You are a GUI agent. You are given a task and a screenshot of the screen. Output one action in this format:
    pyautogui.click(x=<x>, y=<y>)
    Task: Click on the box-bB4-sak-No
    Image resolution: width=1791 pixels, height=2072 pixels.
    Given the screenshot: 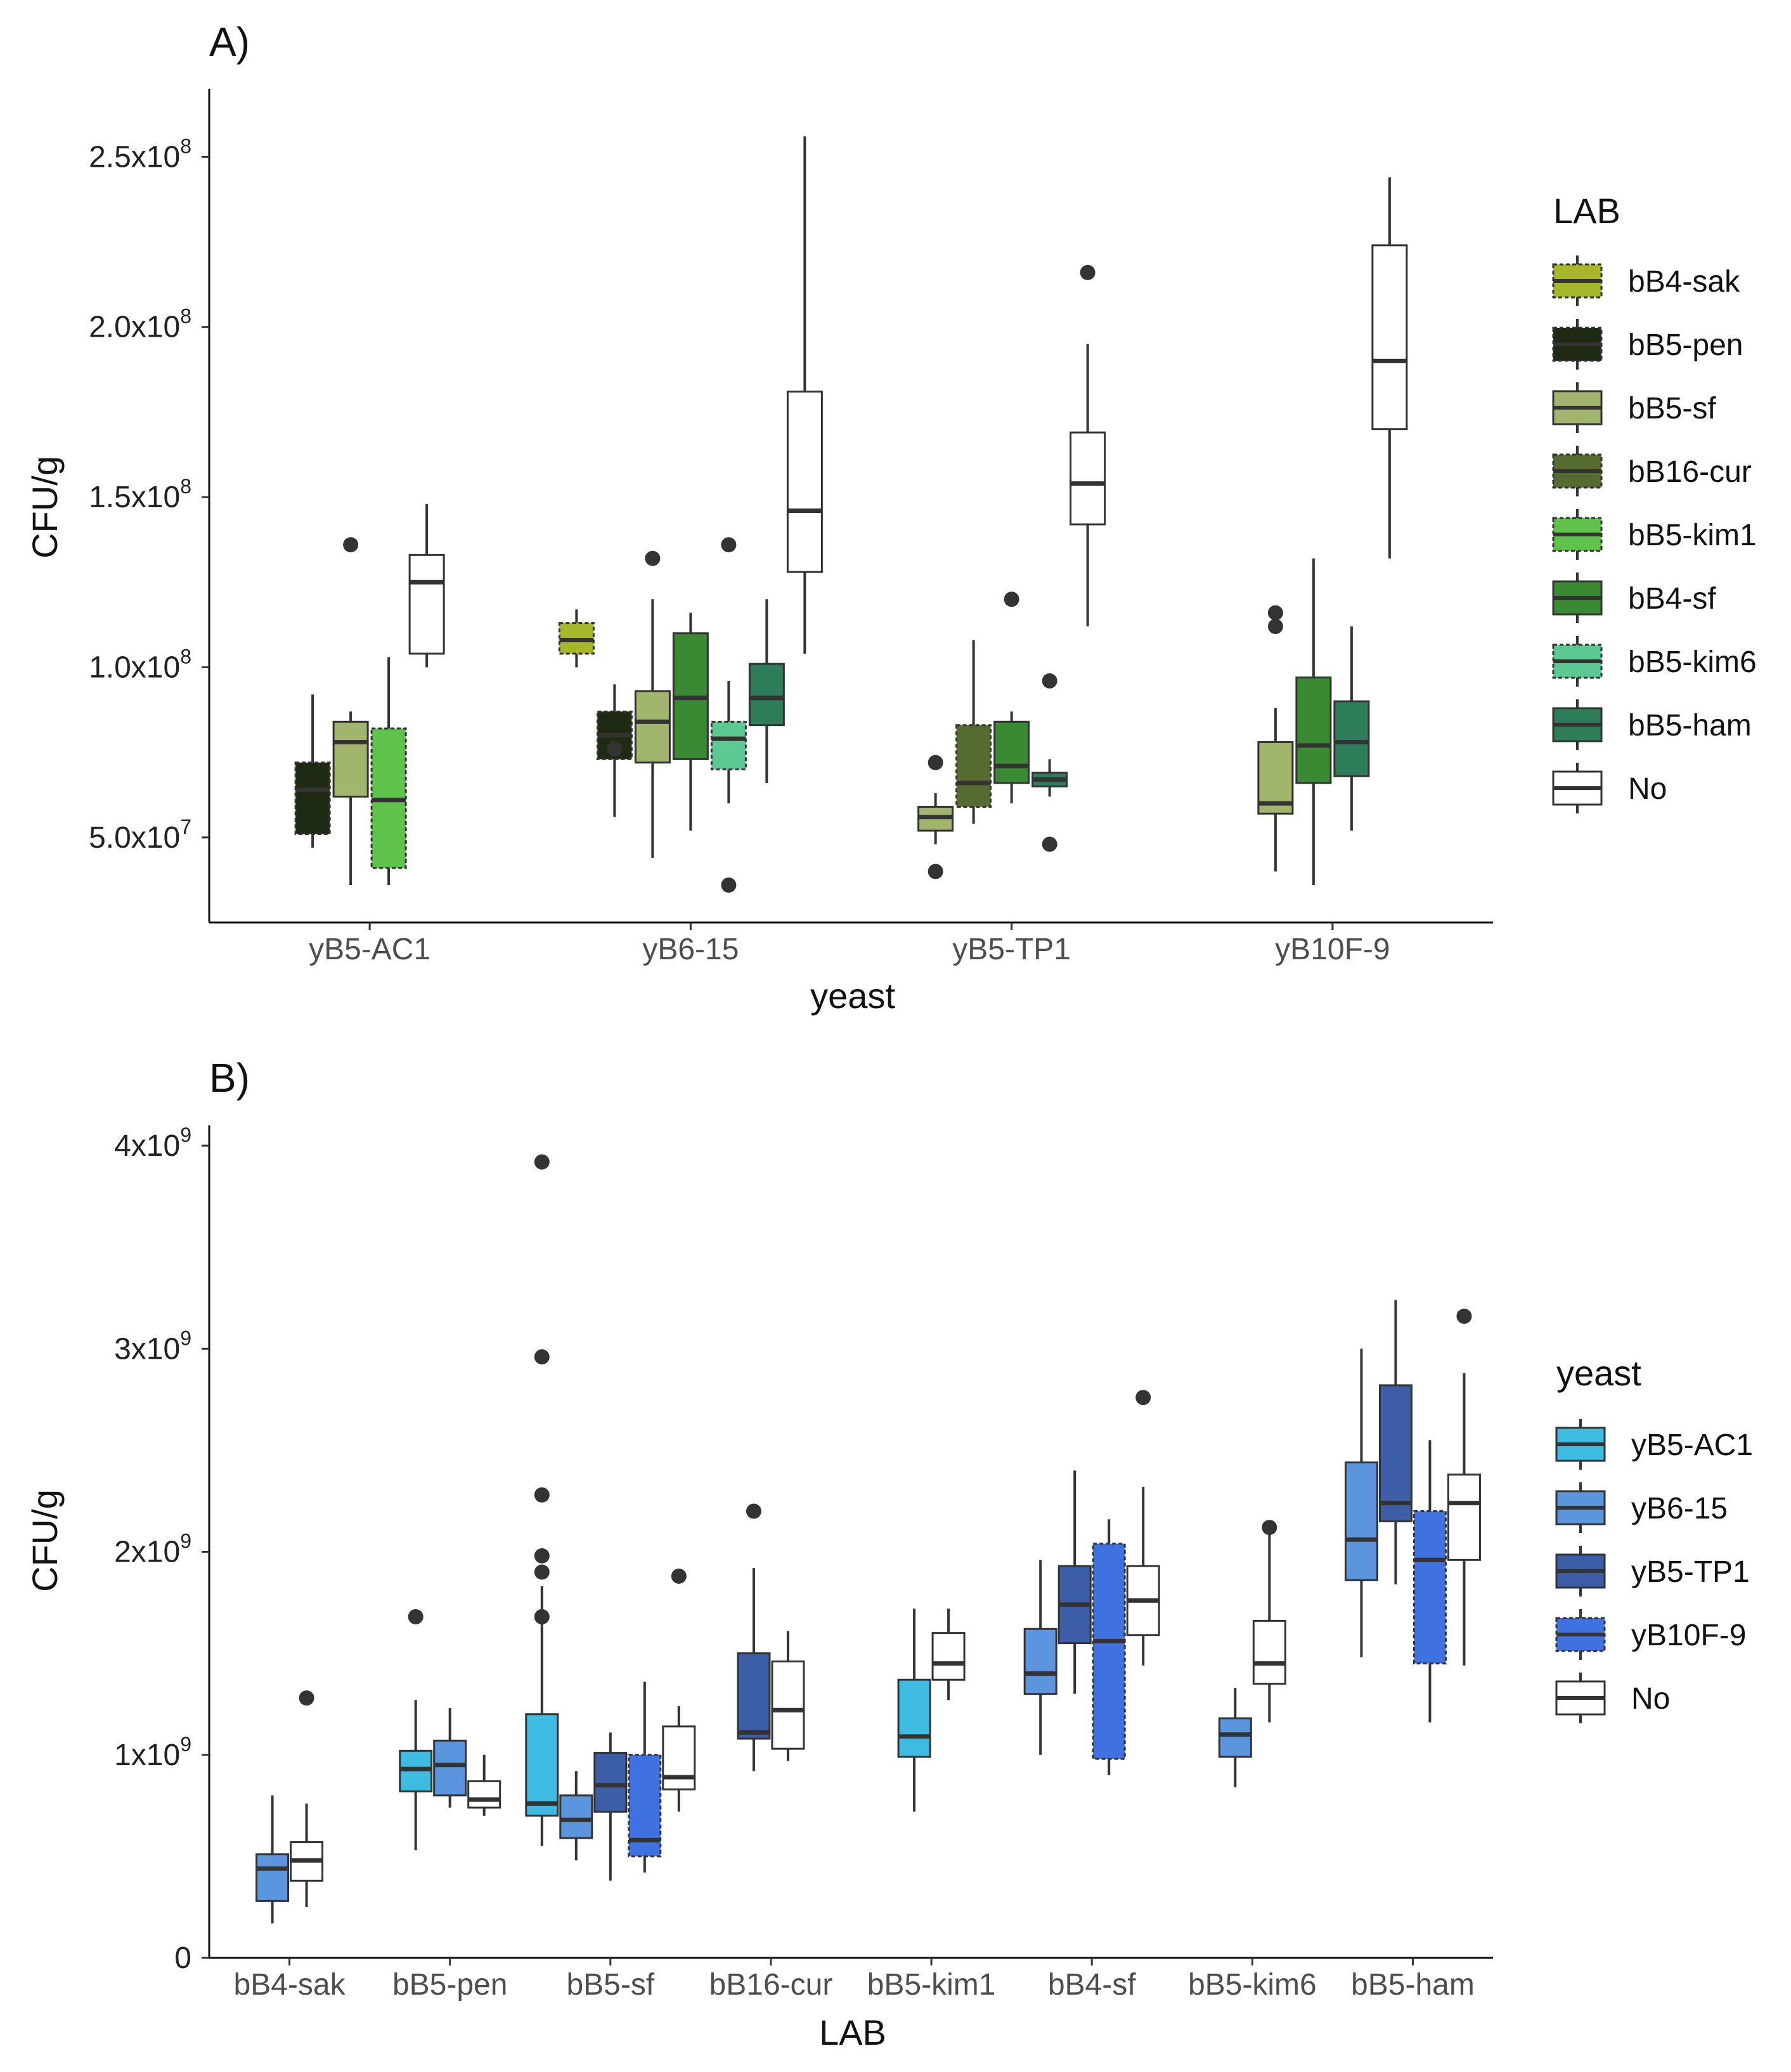 What is the action you would take?
    pyautogui.click(x=307, y=1798)
    